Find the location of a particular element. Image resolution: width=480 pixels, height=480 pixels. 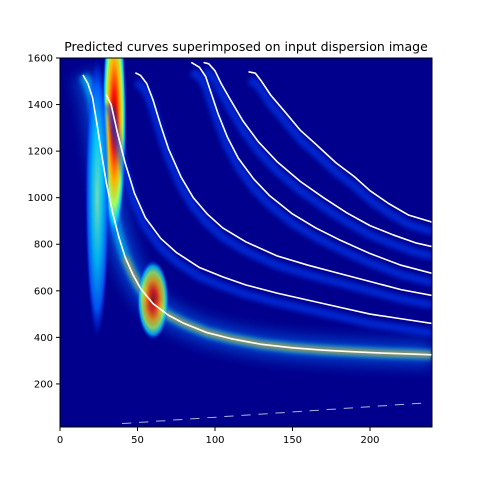

x-tick-label-50: 50 is located at coordinates (137, 440).